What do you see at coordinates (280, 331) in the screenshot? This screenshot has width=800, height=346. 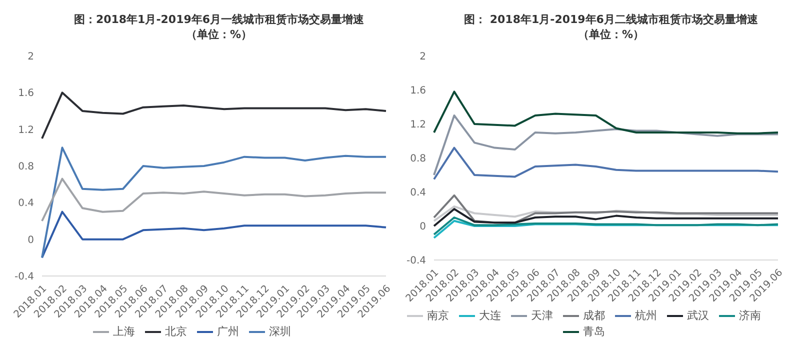 I see `legend-label: 深圳` at bounding box center [280, 331].